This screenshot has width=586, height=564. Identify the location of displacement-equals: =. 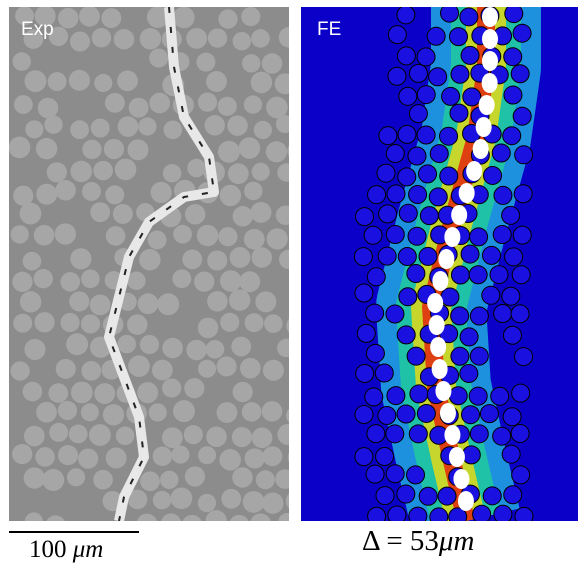
(394, 541).